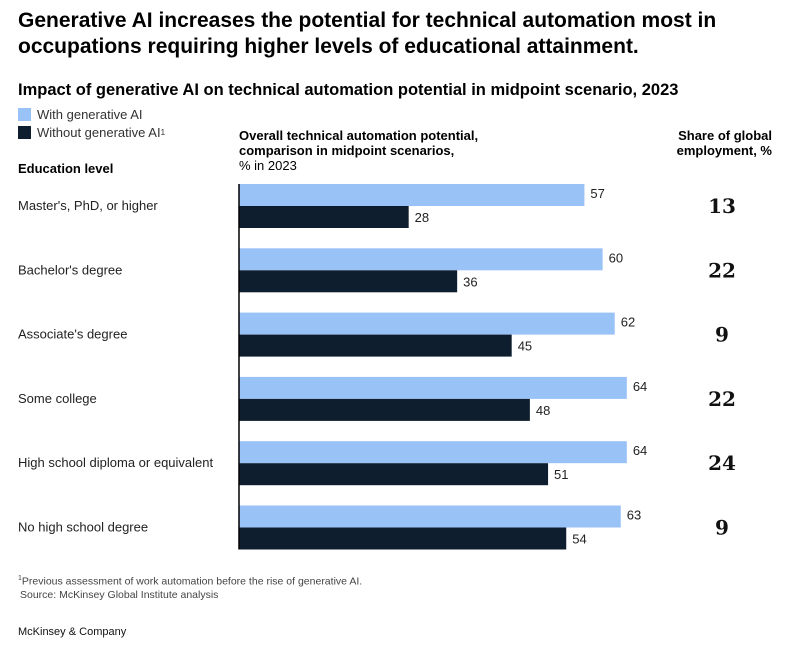 This screenshot has height=646, width=800. Describe the element at coordinates (359, 135) in the screenshot. I see `automation-header-line1: Overall technical automation potential,` at that location.